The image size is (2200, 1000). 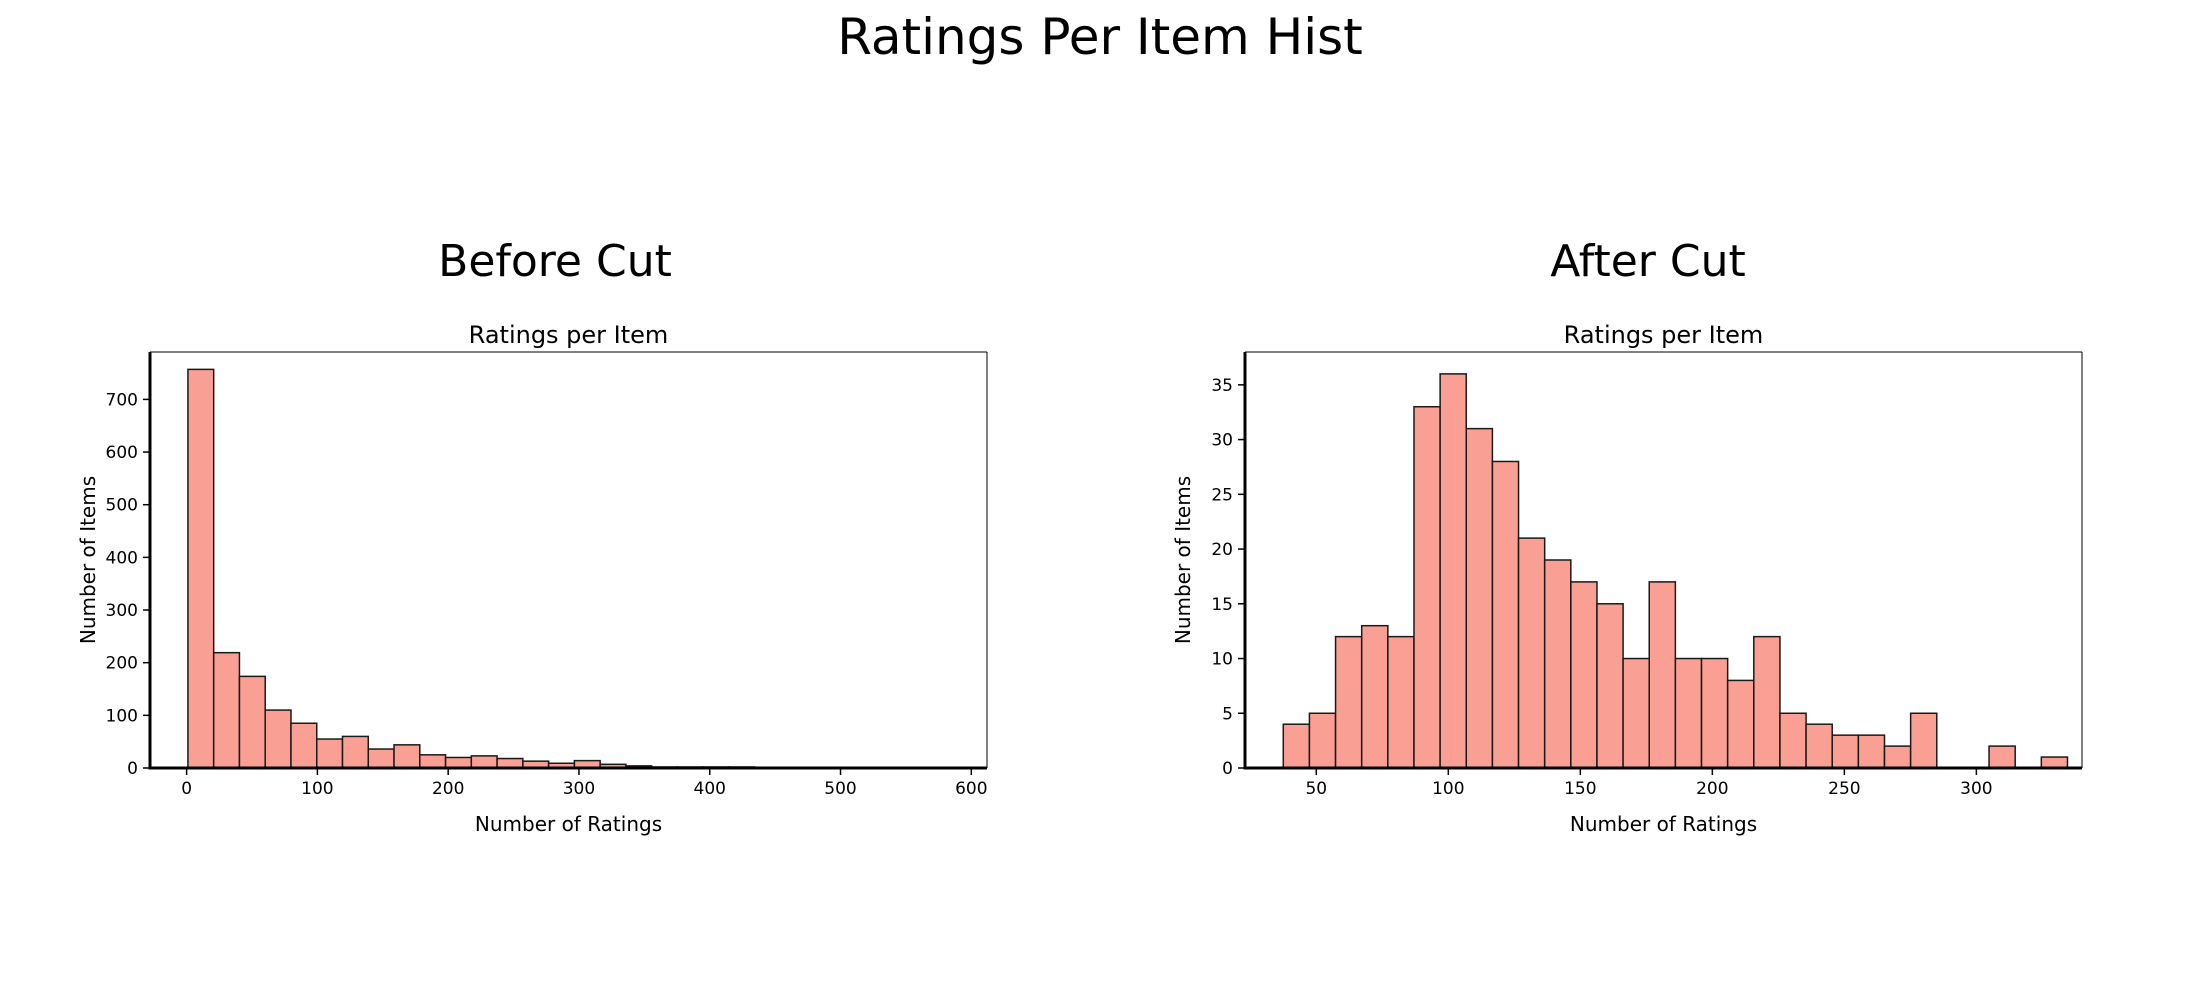 I want to click on y-tick-label: 30, so click(x=1222, y=441).